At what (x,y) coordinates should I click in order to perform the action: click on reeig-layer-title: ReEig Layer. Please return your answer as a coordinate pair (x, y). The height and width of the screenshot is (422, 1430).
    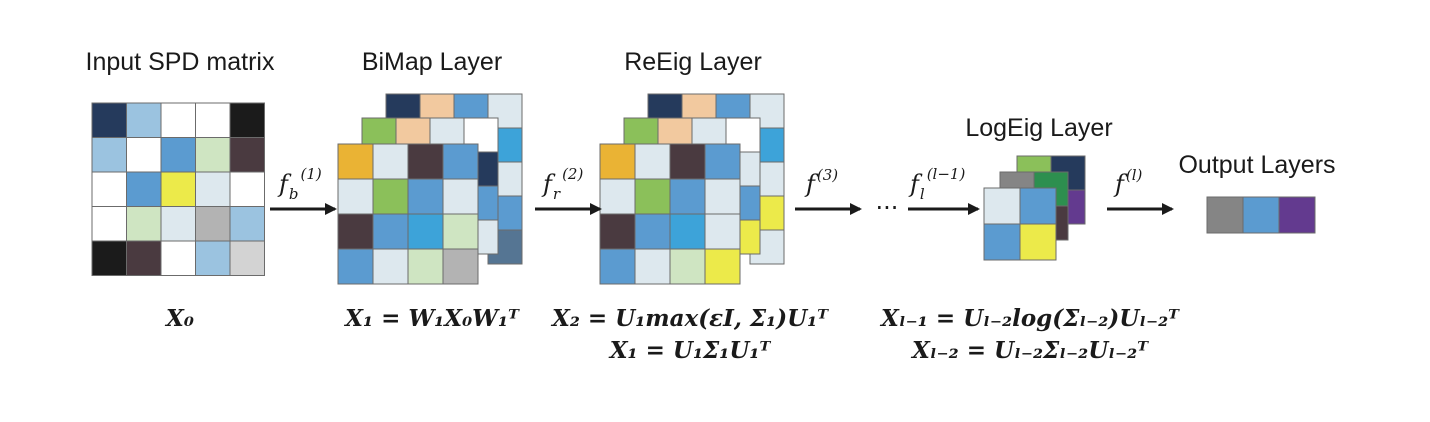
    Looking at the image, I should click on (693, 62).